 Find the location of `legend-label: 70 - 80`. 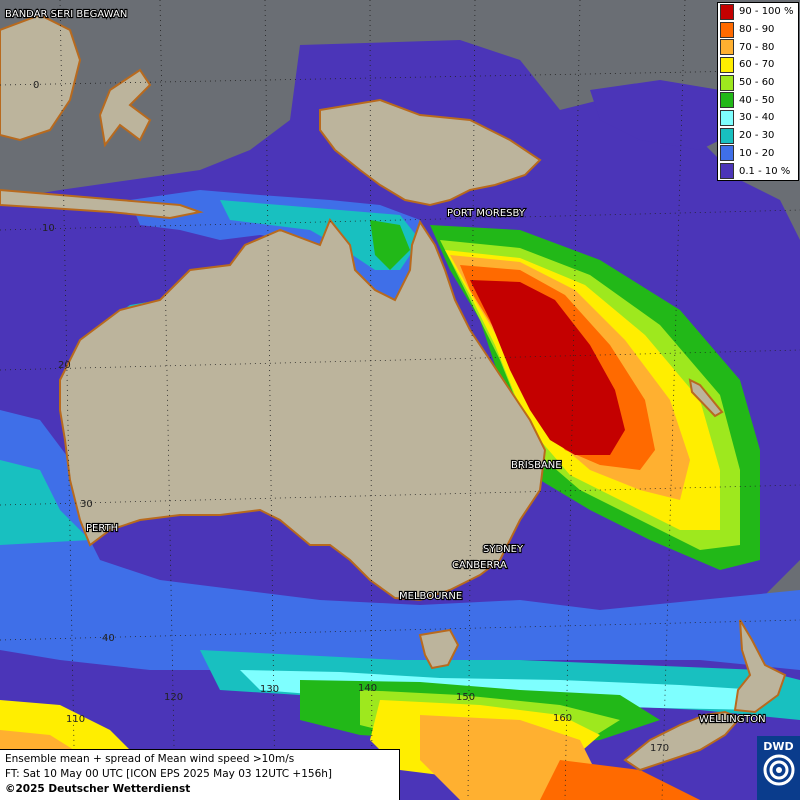

legend-label: 70 - 80 is located at coordinates (757, 47).